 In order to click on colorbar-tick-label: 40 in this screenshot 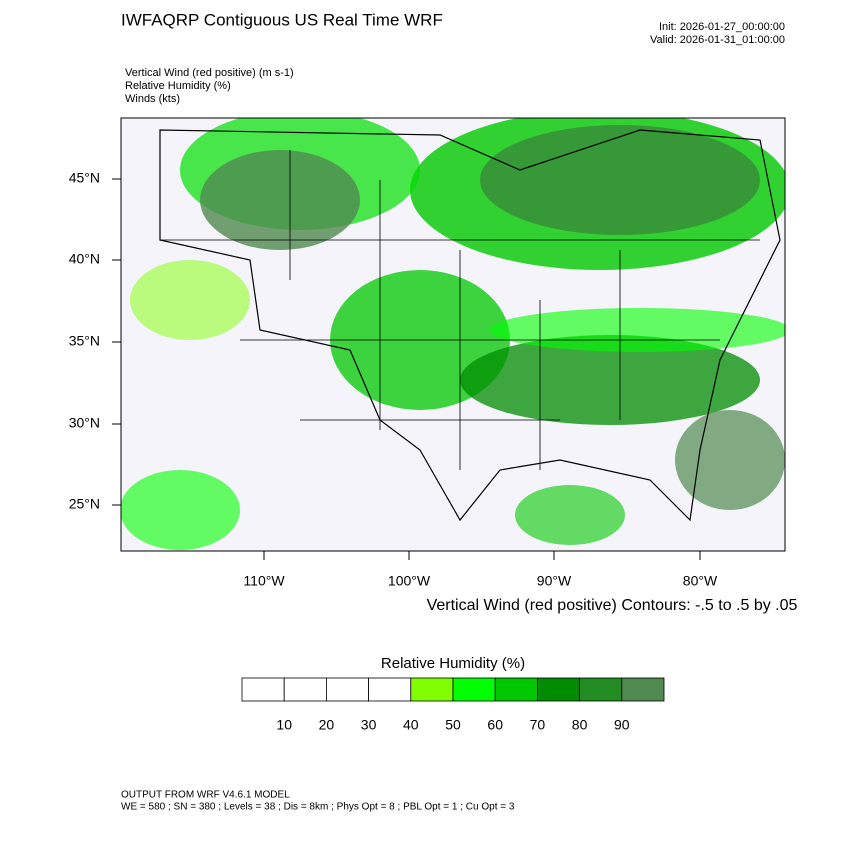, I will do `click(411, 725)`.